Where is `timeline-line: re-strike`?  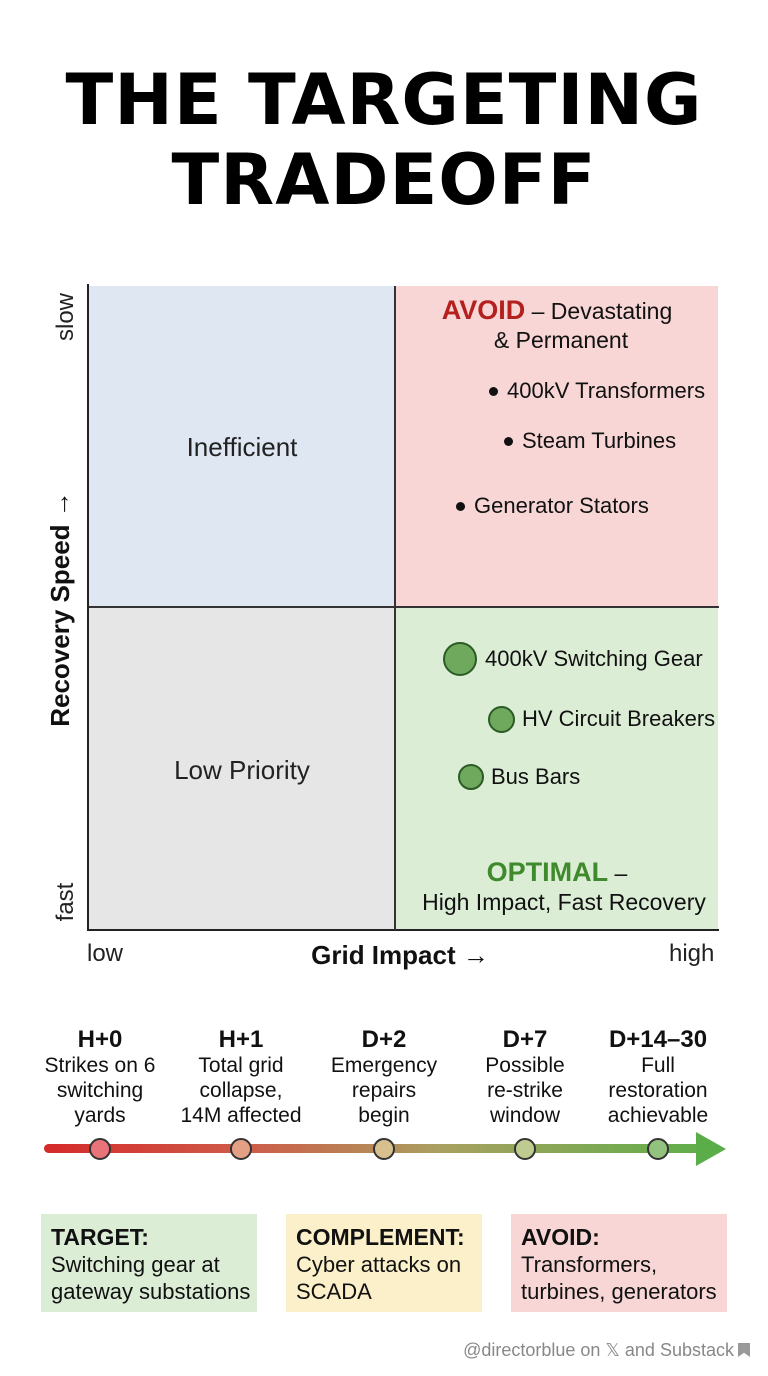
timeline-line: re-strike is located at coordinates (525, 1090).